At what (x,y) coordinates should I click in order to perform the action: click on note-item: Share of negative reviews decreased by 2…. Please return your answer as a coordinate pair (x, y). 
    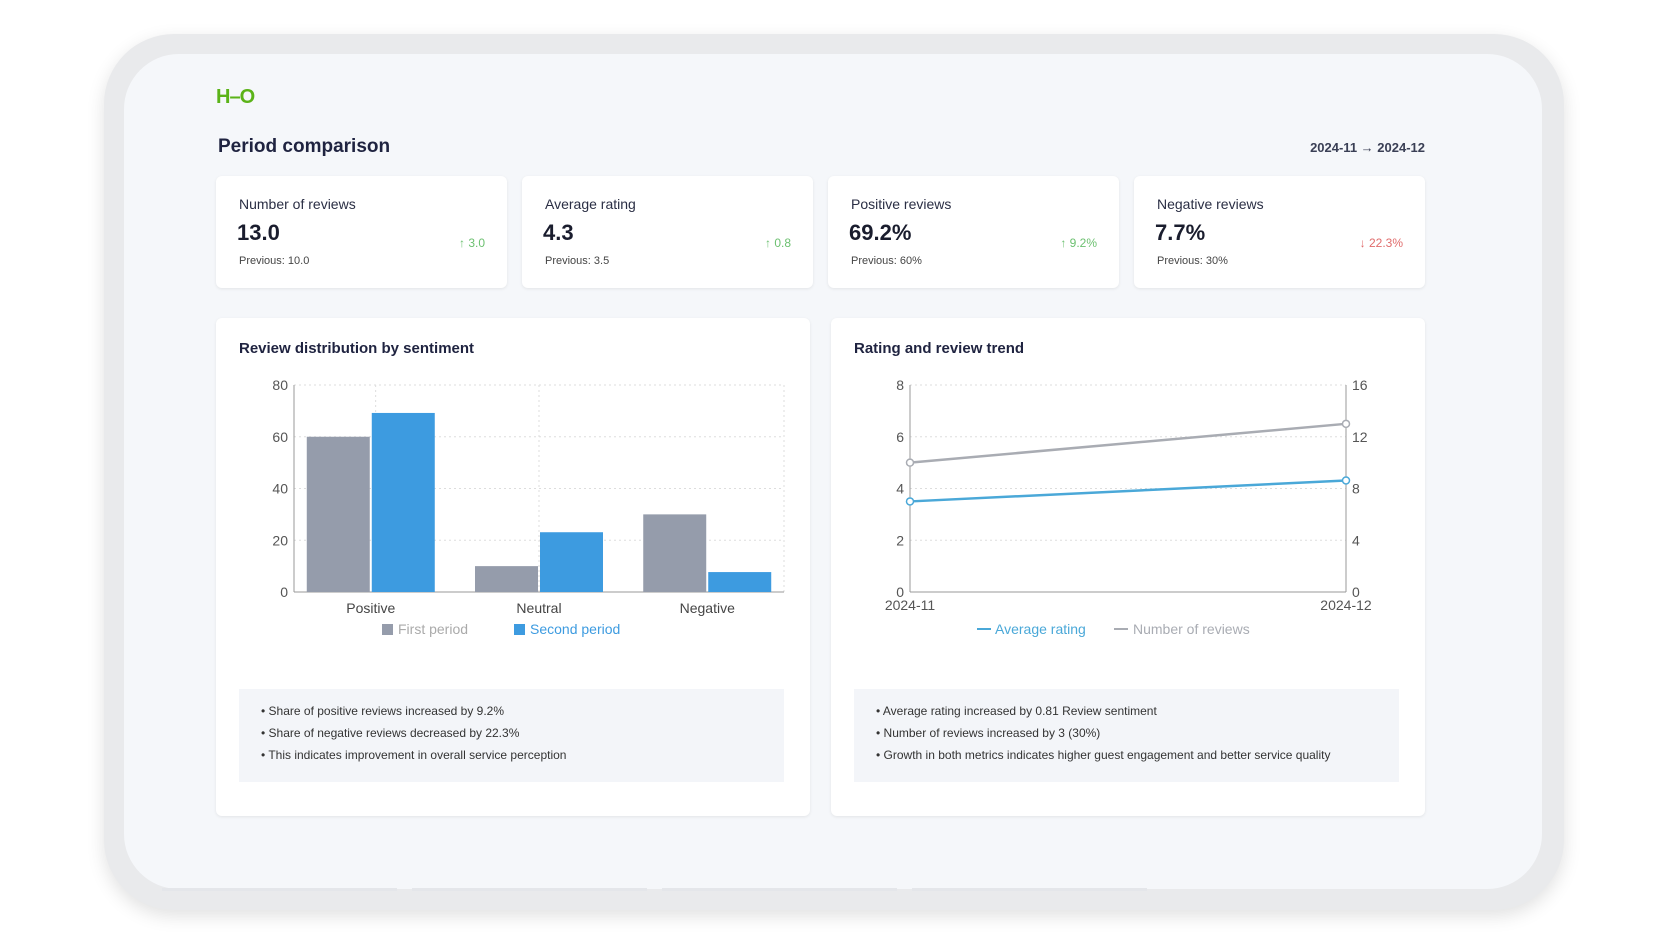
    Looking at the image, I should click on (522, 733).